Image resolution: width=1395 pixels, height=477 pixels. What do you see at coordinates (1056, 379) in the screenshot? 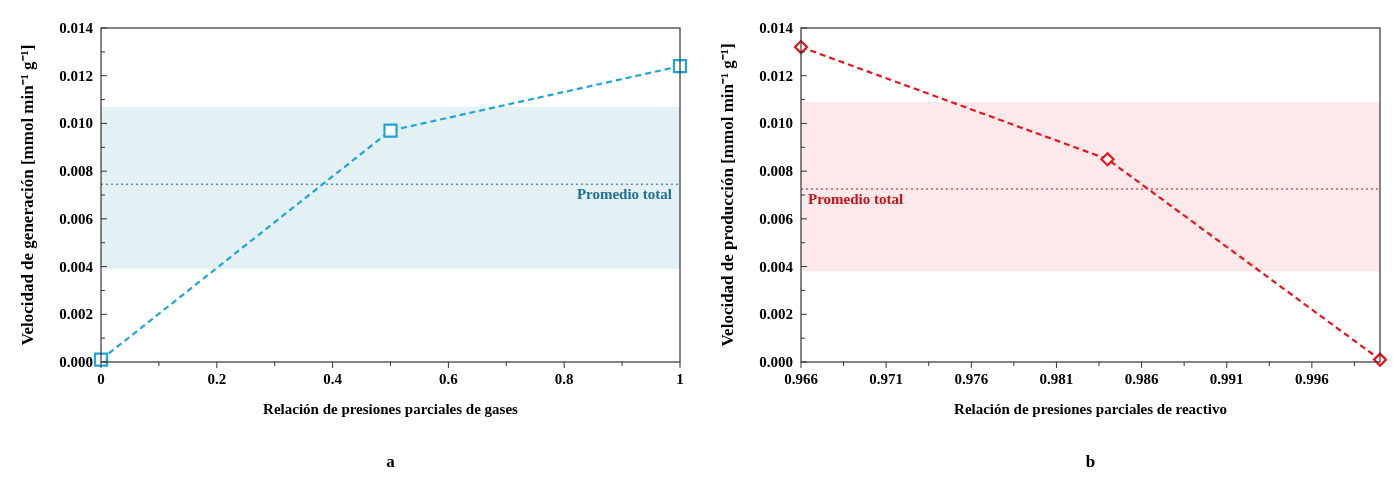
I see `x-tick-label: 0.981` at bounding box center [1056, 379].